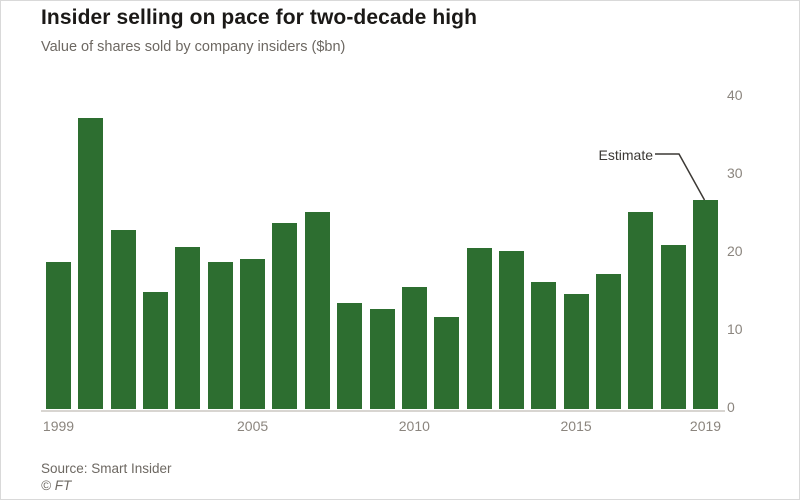 The image size is (800, 500). Describe the element at coordinates (382, 359) in the screenshot. I see `bar-2009` at that location.